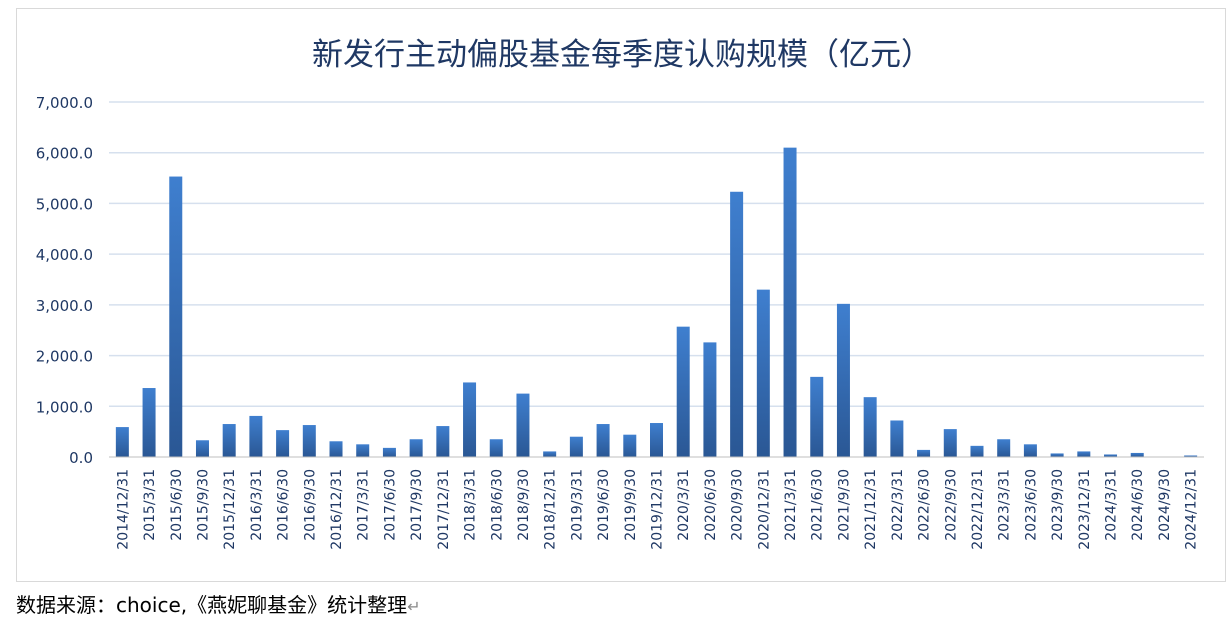  I want to click on x-tick-label: 2020/9/30, so click(738, 505).